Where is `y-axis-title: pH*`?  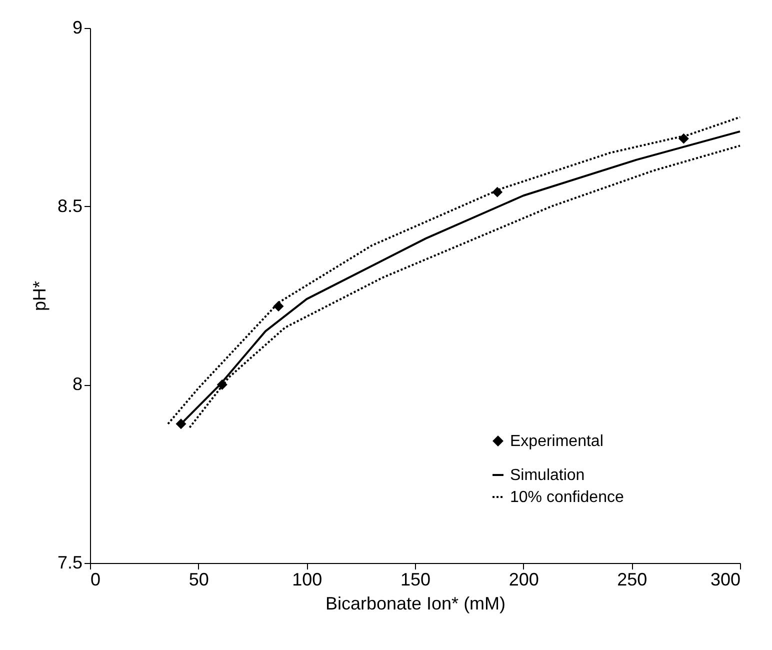 y-axis-title: pH* is located at coordinates (39, 296).